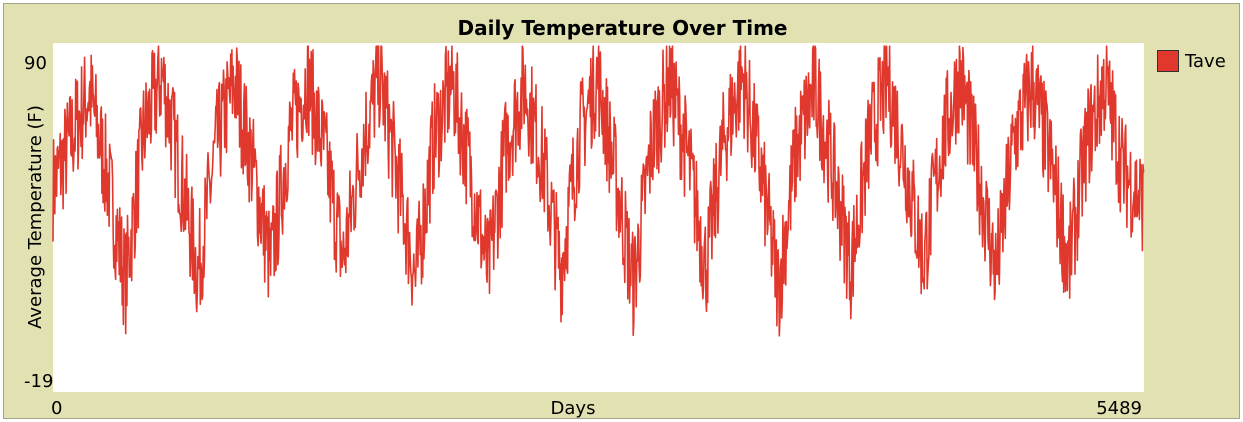 This screenshot has width=1243, height=422. Describe the element at coordinates (622, 28) in the screenshot. I see `chart-title: Daily Temperature Over Time` at that location.